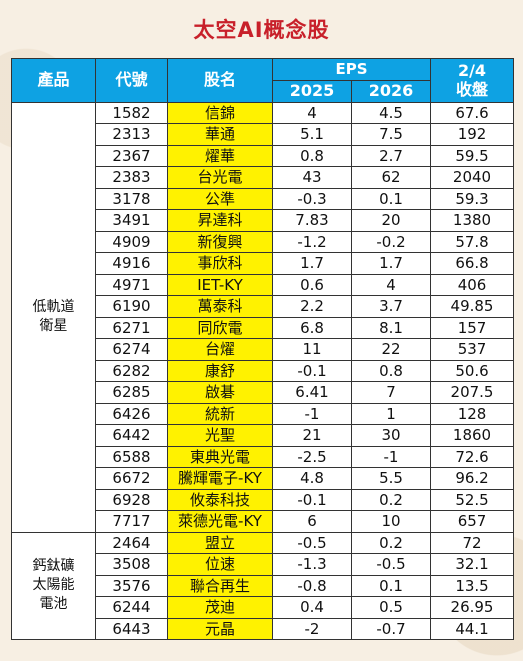 Image resolution: width=523 pixels, height=661 pixels. I want to click on code-cell: 6282, so click(131, 370).